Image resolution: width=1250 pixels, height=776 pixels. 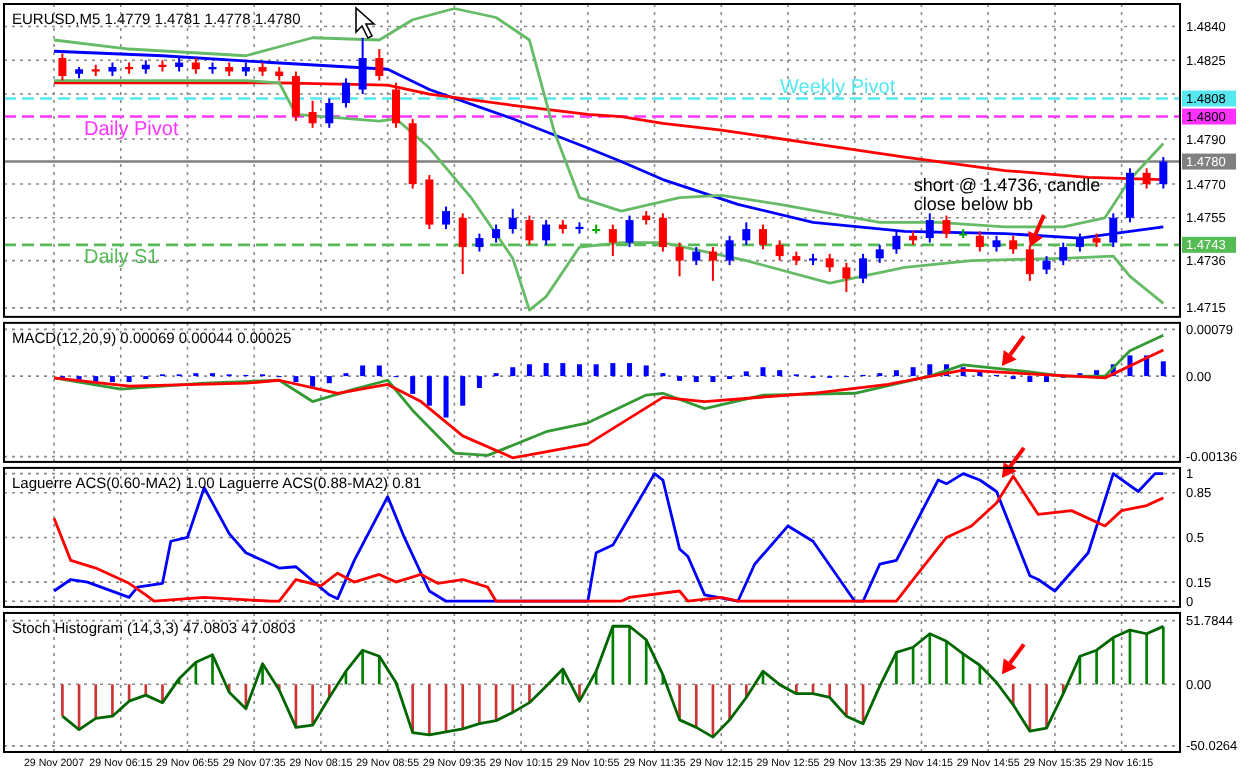 I want to click on ref-line-label: Weekly Pivot, so click(x=838, y=87).